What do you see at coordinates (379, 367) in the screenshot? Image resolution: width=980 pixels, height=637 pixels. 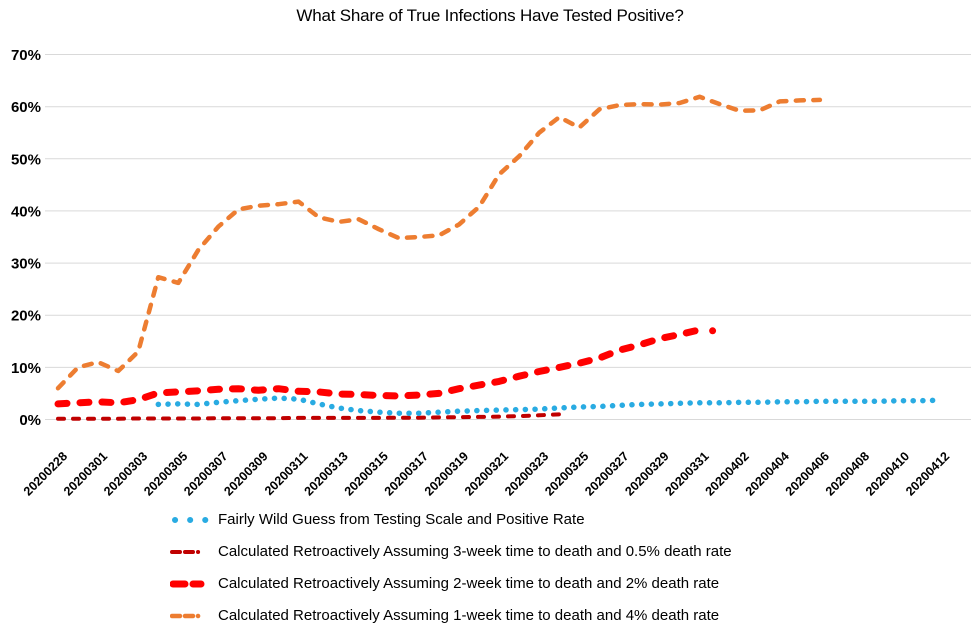 I see `series-line-retro-2week` at bounding box center [379, 367].